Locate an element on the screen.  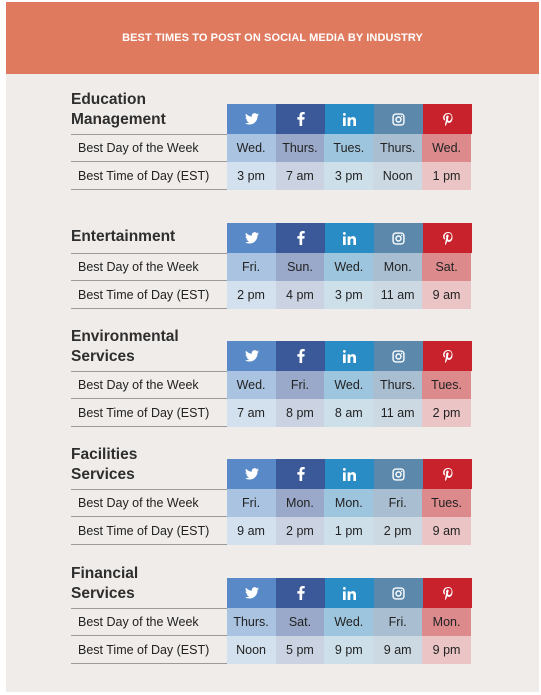
industry-name-line: Facilities is located at coordinates (104, 454).